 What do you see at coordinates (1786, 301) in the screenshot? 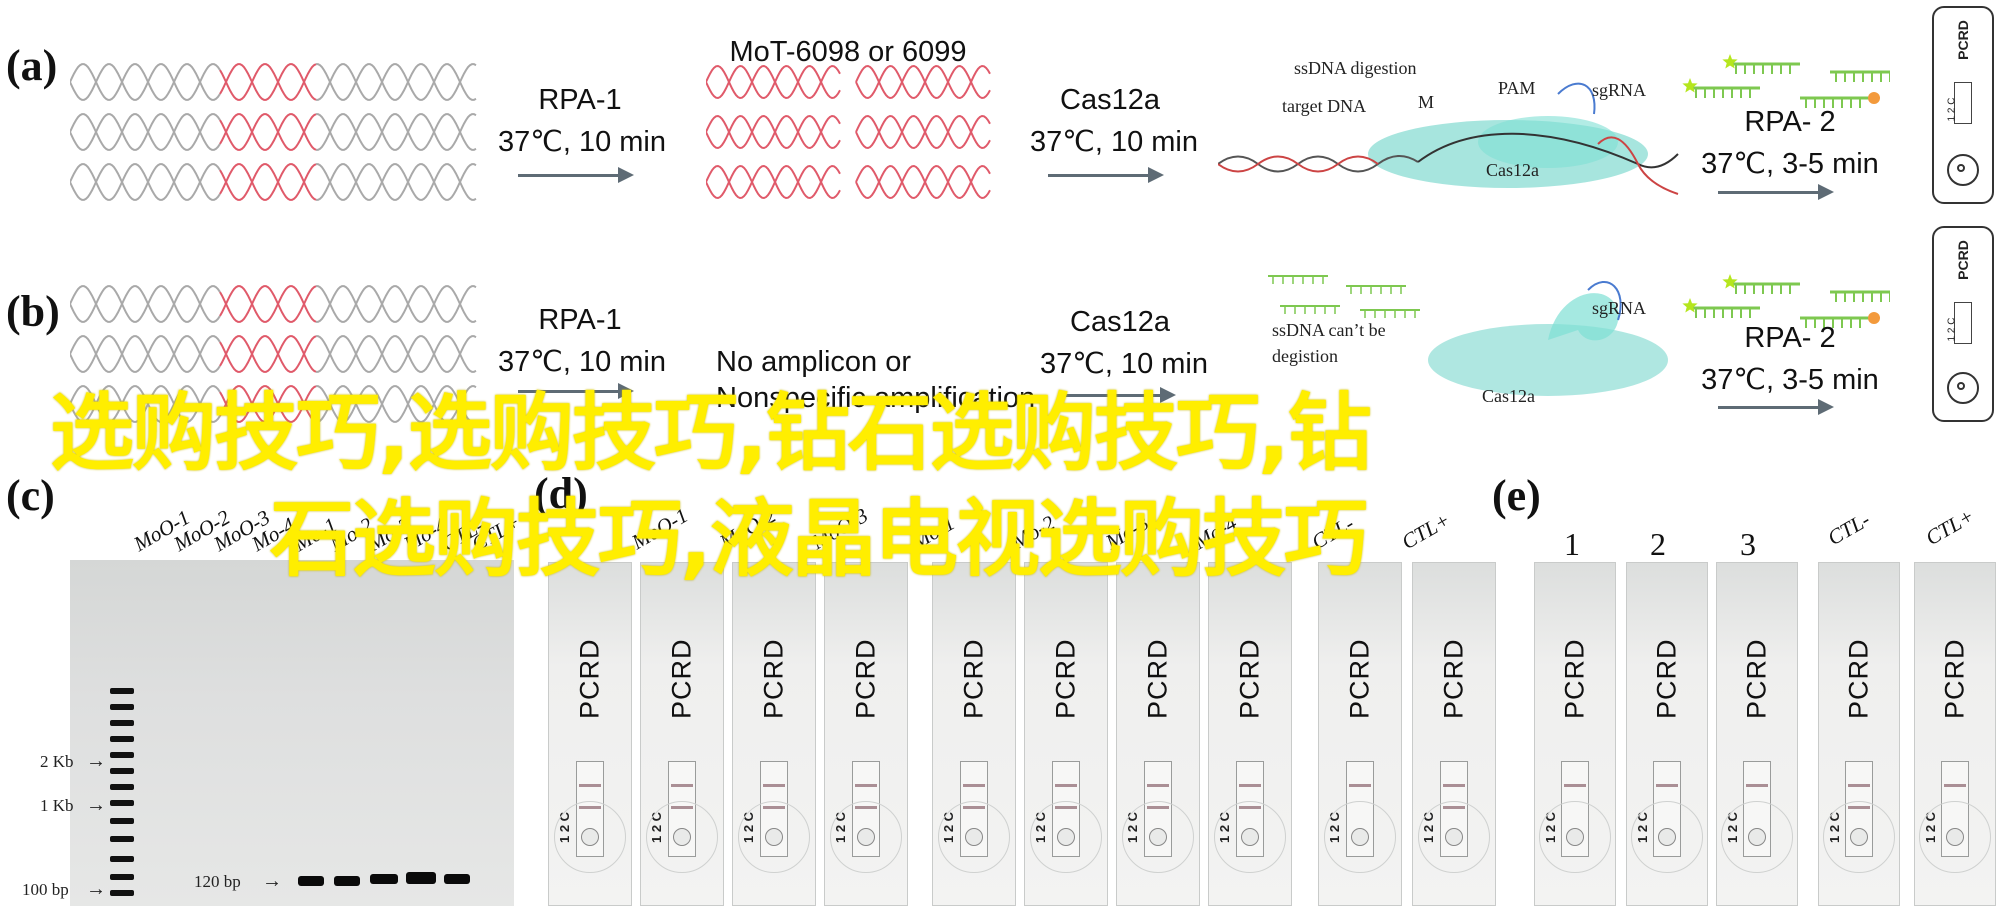
I see `rpa2-primers-b` at bounding box center [1786, 301].